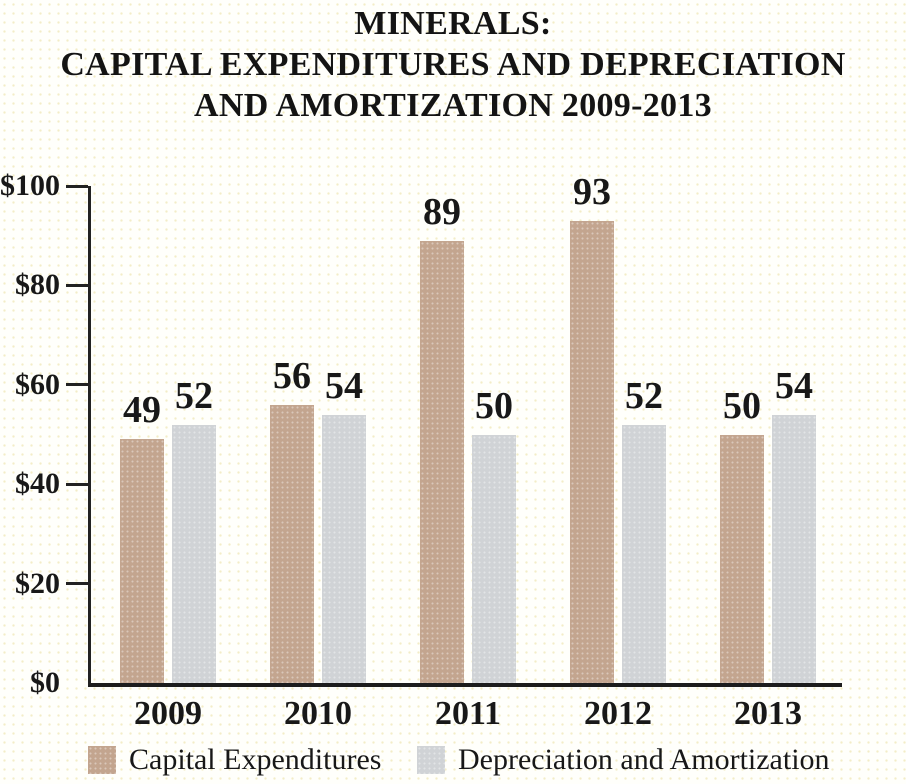 Image resolution: width=906 pixels, height=784 pixels. Describe the element at coordinates (168, 713) in the screenshot. I see `x-axis-label-2009: 2009` at that location.